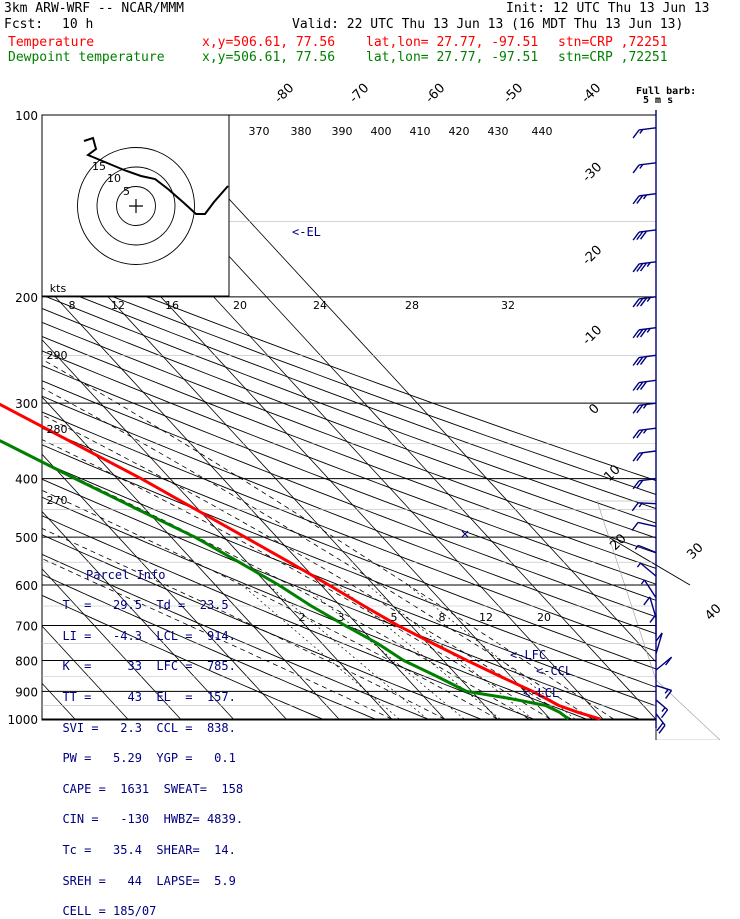  What do you see at coordinates (465, 534) in the screenshot?
I see `parcel-marker` at bounding box center [465, 534].